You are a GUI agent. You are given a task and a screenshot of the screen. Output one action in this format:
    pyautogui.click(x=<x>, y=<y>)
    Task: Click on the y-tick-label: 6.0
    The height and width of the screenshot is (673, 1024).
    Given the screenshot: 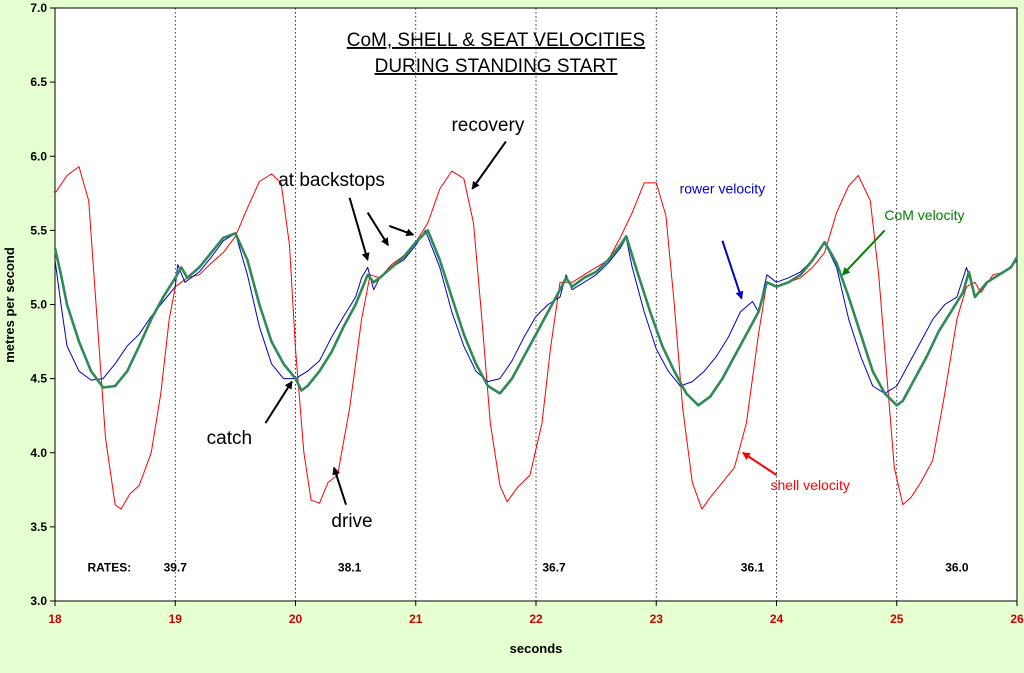 What is the action you would take?
    pyautogui.click(x=38, y=156)
    